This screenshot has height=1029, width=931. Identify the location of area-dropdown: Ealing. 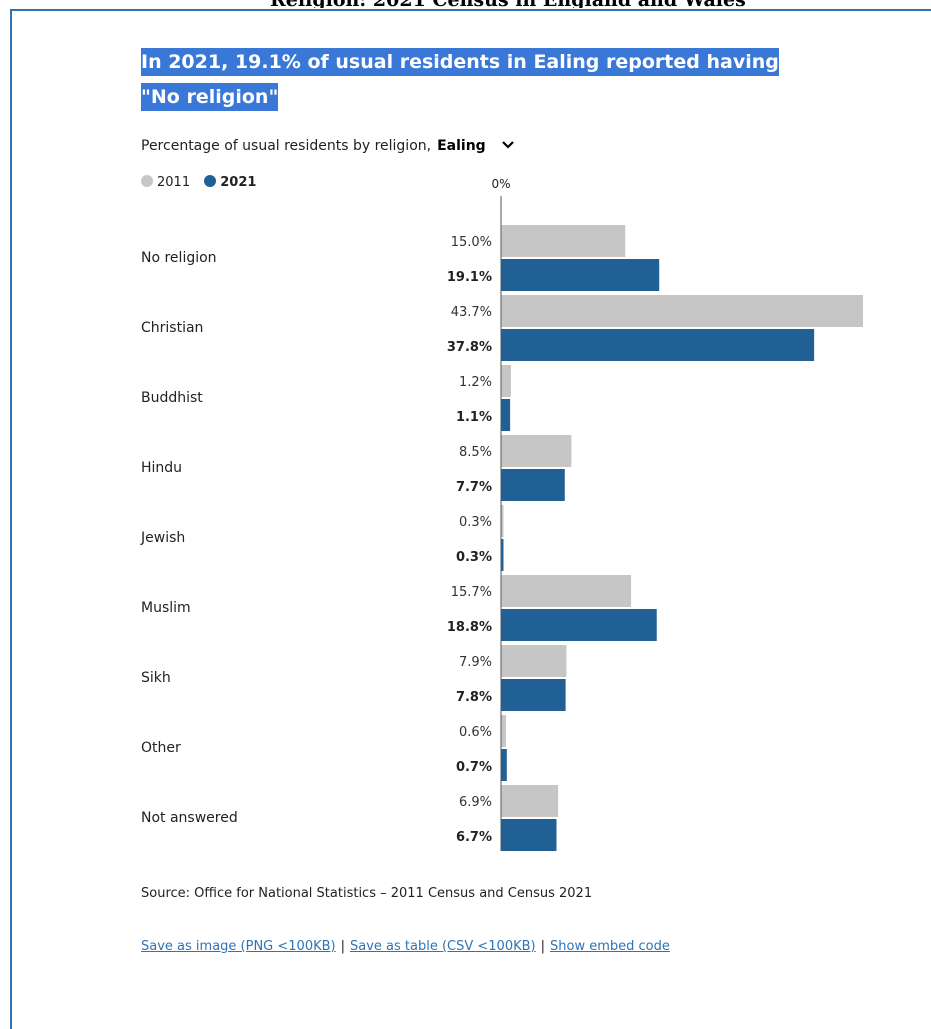
(475, 146).